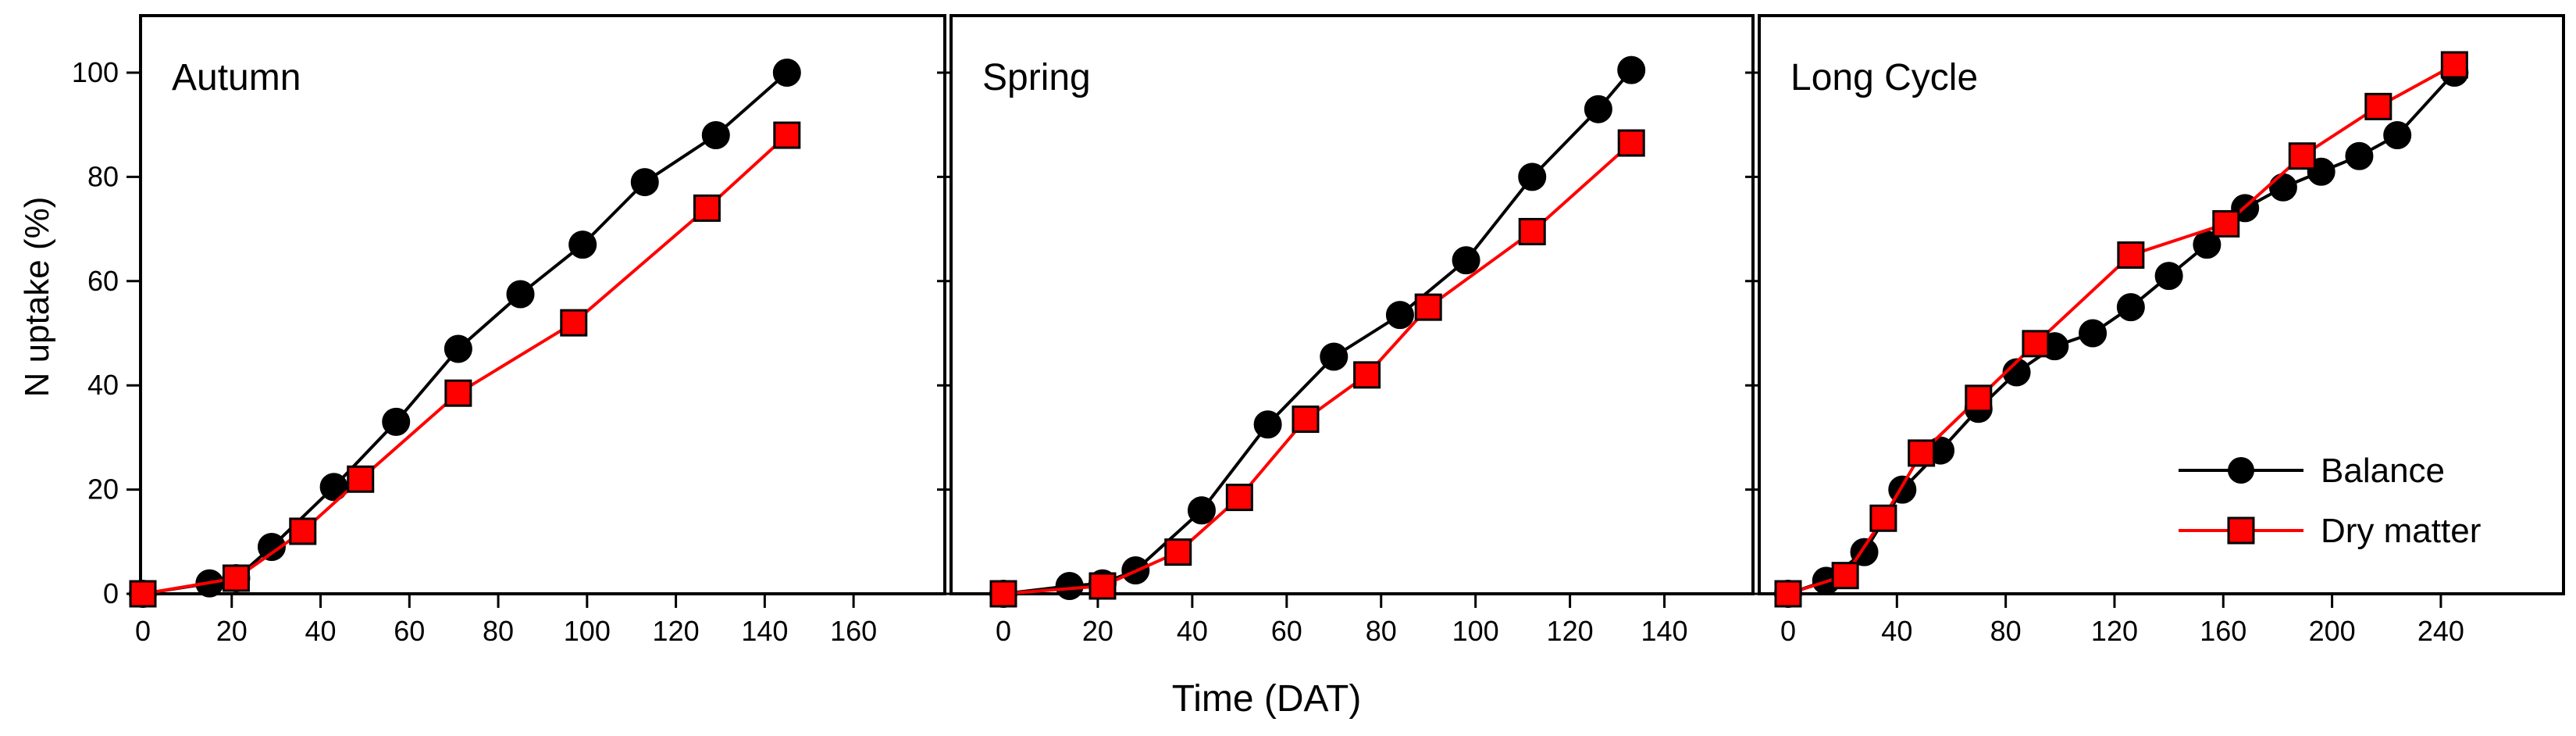 Image resolution: width=2576 pixels, height=736 pixels. Describe the element at coordinates (2441, 631) in the screenshot. I see `x-tick-label: 240` at that location.